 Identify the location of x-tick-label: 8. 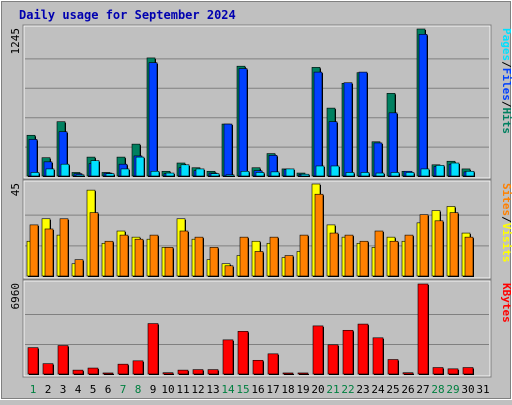
(138, 389).